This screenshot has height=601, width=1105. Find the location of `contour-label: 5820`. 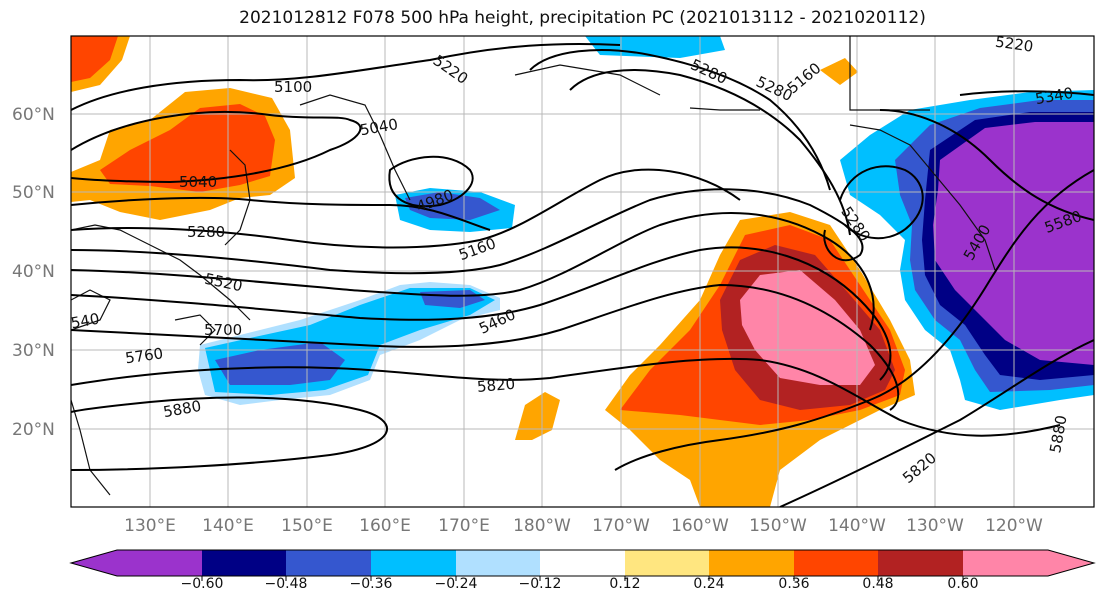

contour-label: 5820 is located at coordinates (496, 385).